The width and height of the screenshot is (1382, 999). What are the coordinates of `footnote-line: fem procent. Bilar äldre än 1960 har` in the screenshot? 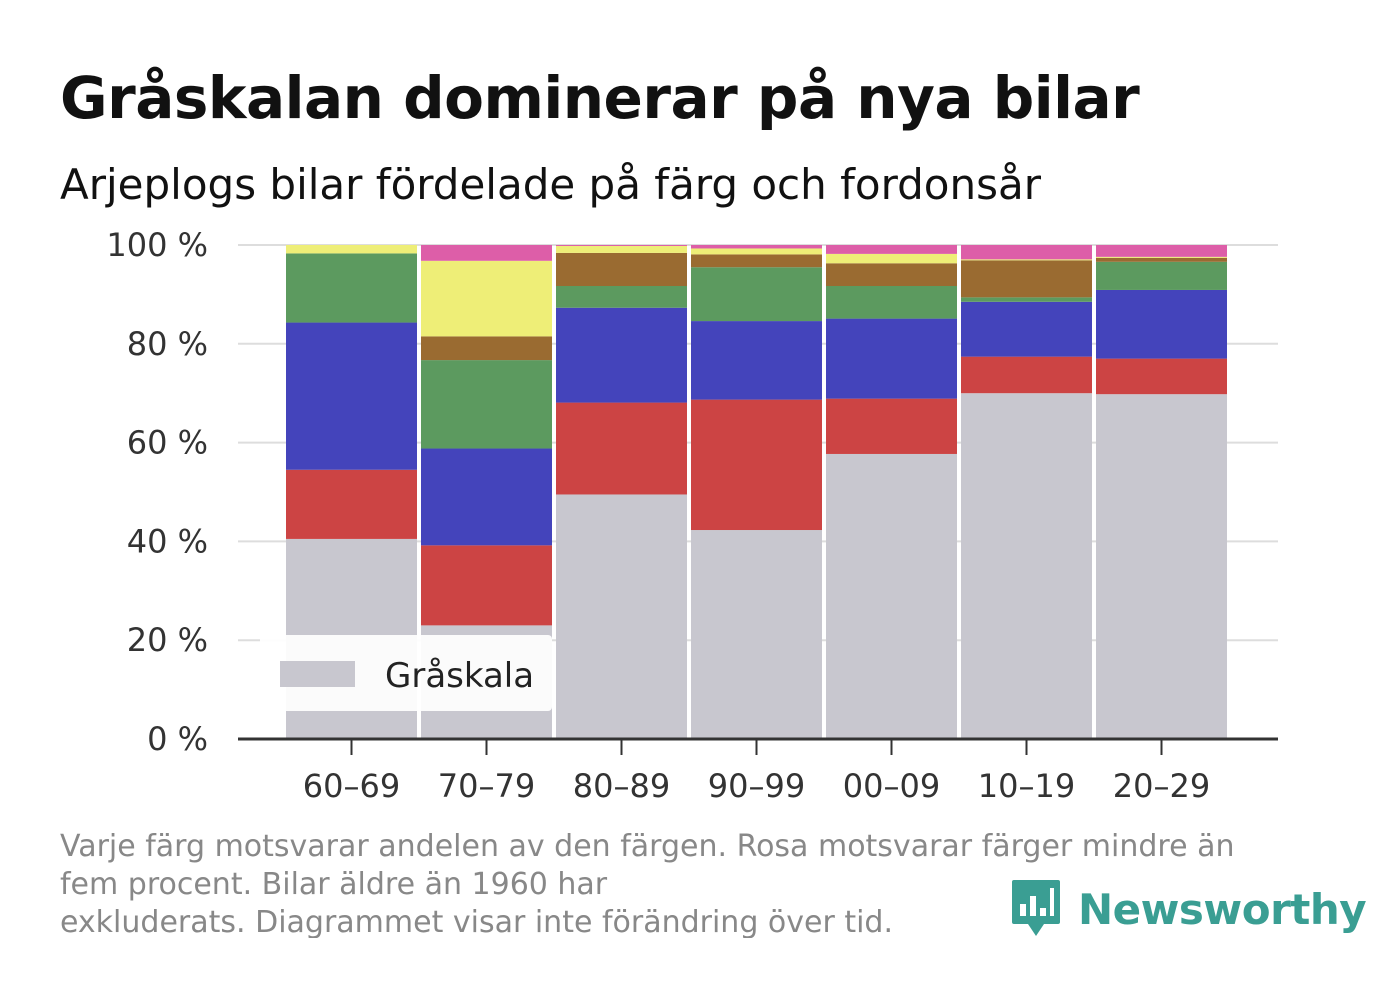 It's located at (334, 884).